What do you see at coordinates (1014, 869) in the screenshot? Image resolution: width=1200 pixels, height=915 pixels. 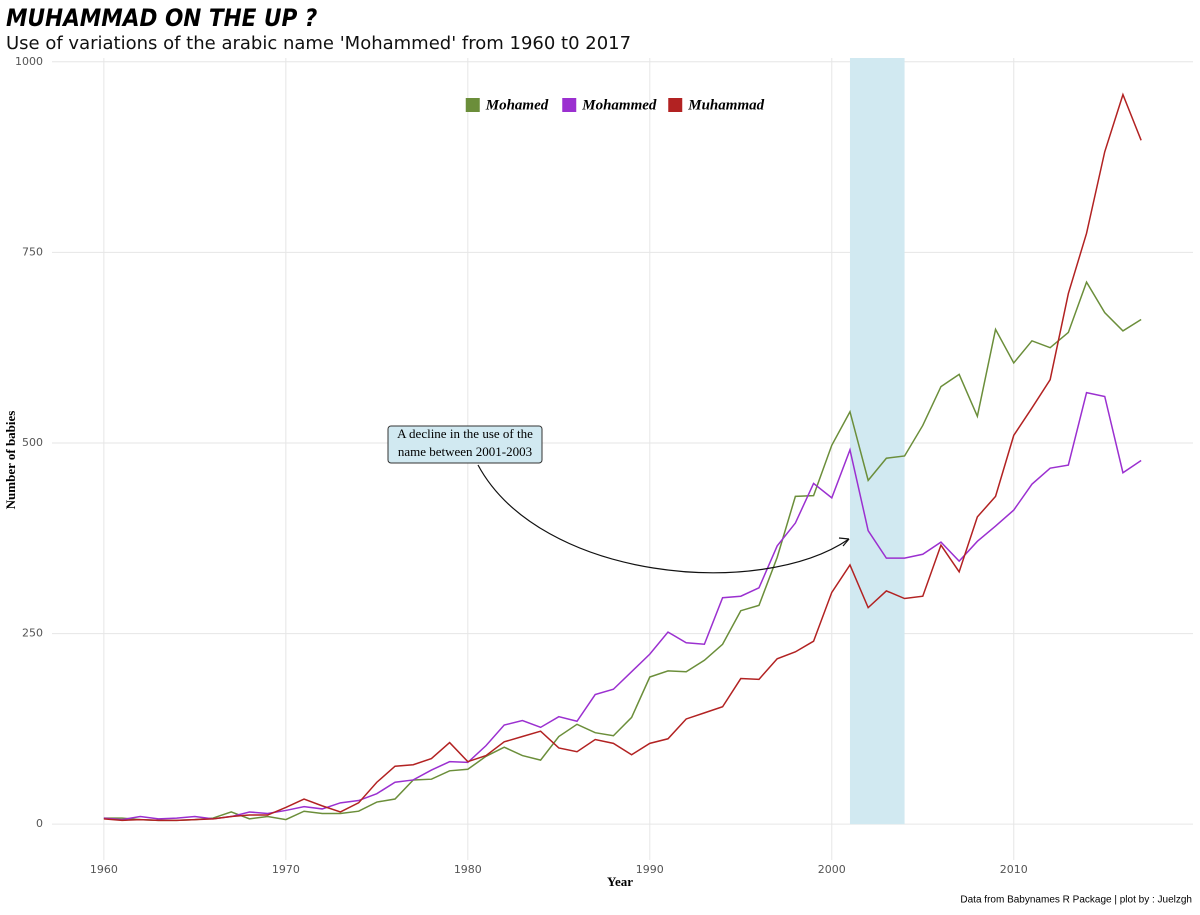 I see `x-tick-label: 2010` at bounding box center [1014, 869].